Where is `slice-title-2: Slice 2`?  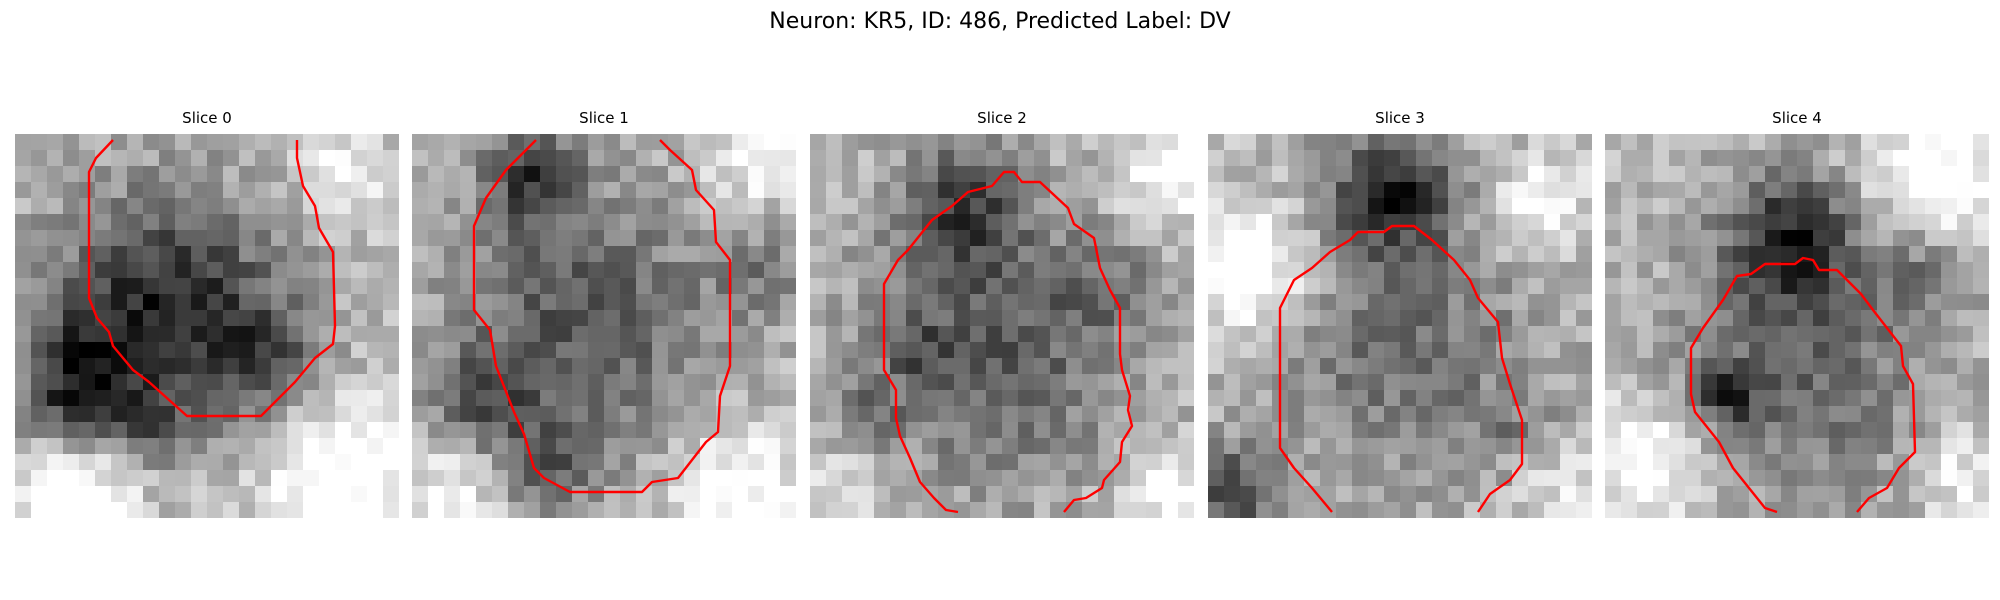 slice-title-2: Slice 2 is located at coordinates (1002, 118).